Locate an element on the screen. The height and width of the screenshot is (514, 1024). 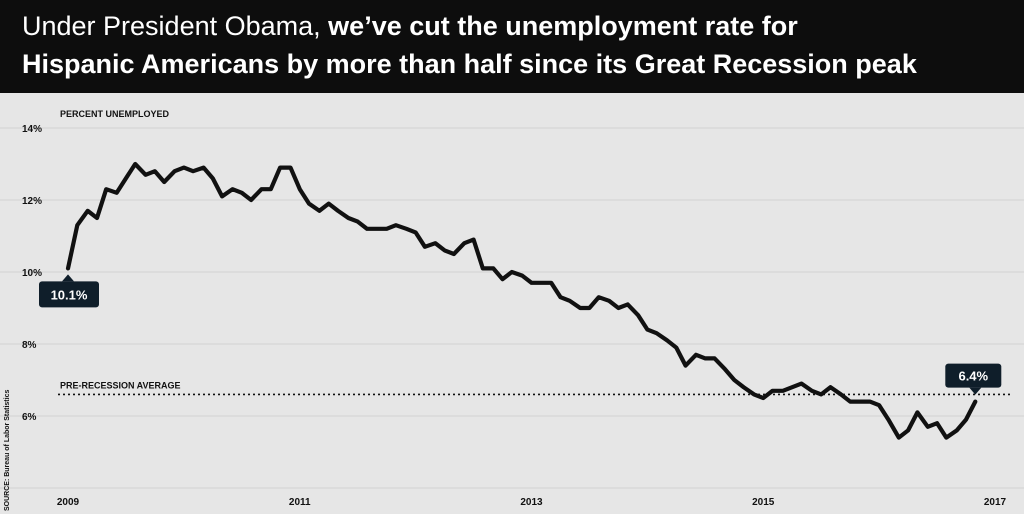
callout-end-pointer is located at coordinates (975, 391).